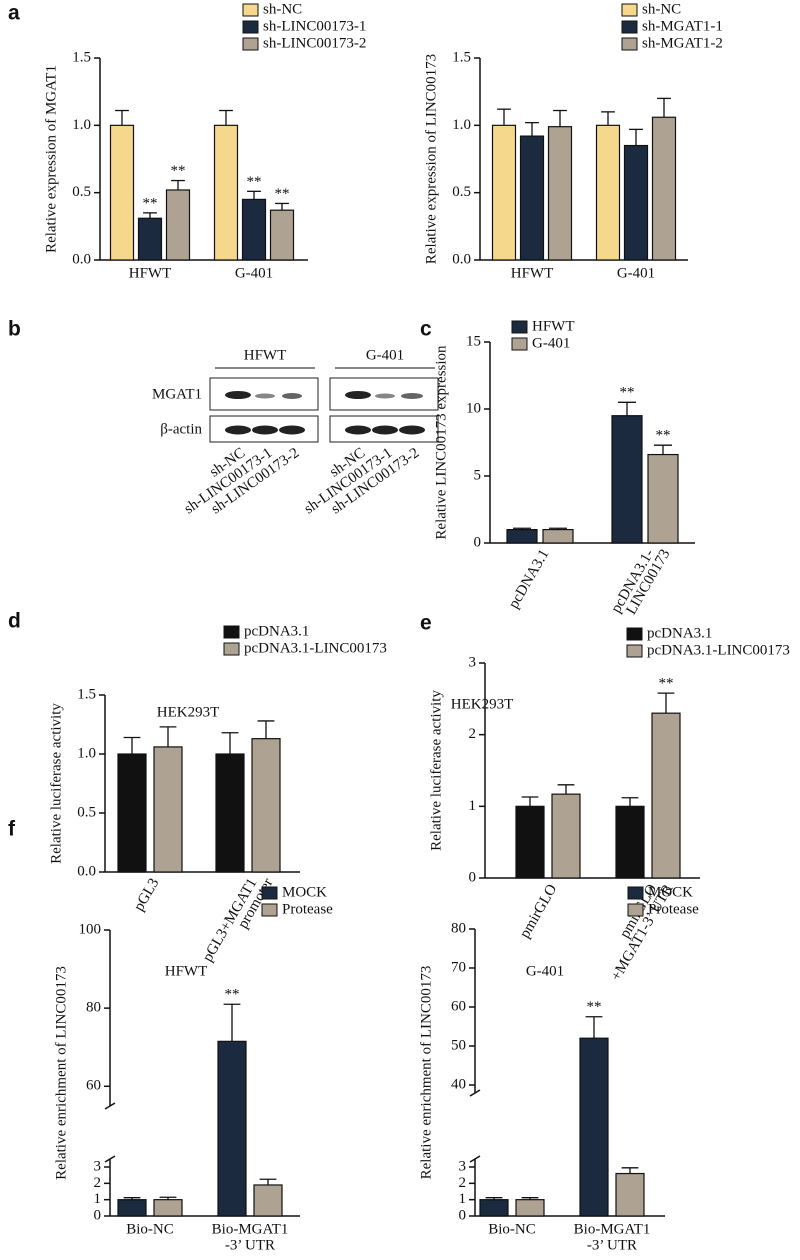  Describe the element at coordinates (551, 343) in the screenshot. I see `legend-label: G-401` at that location.